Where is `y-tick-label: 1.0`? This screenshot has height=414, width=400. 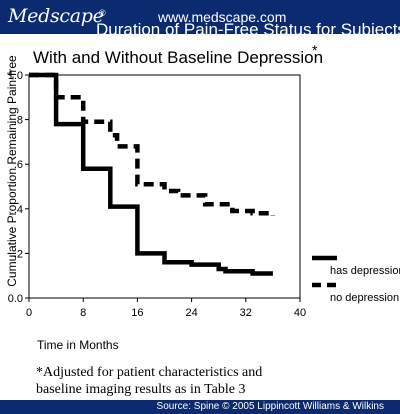 y-tick-label: 1.0 is located at coordinates (15, 76).